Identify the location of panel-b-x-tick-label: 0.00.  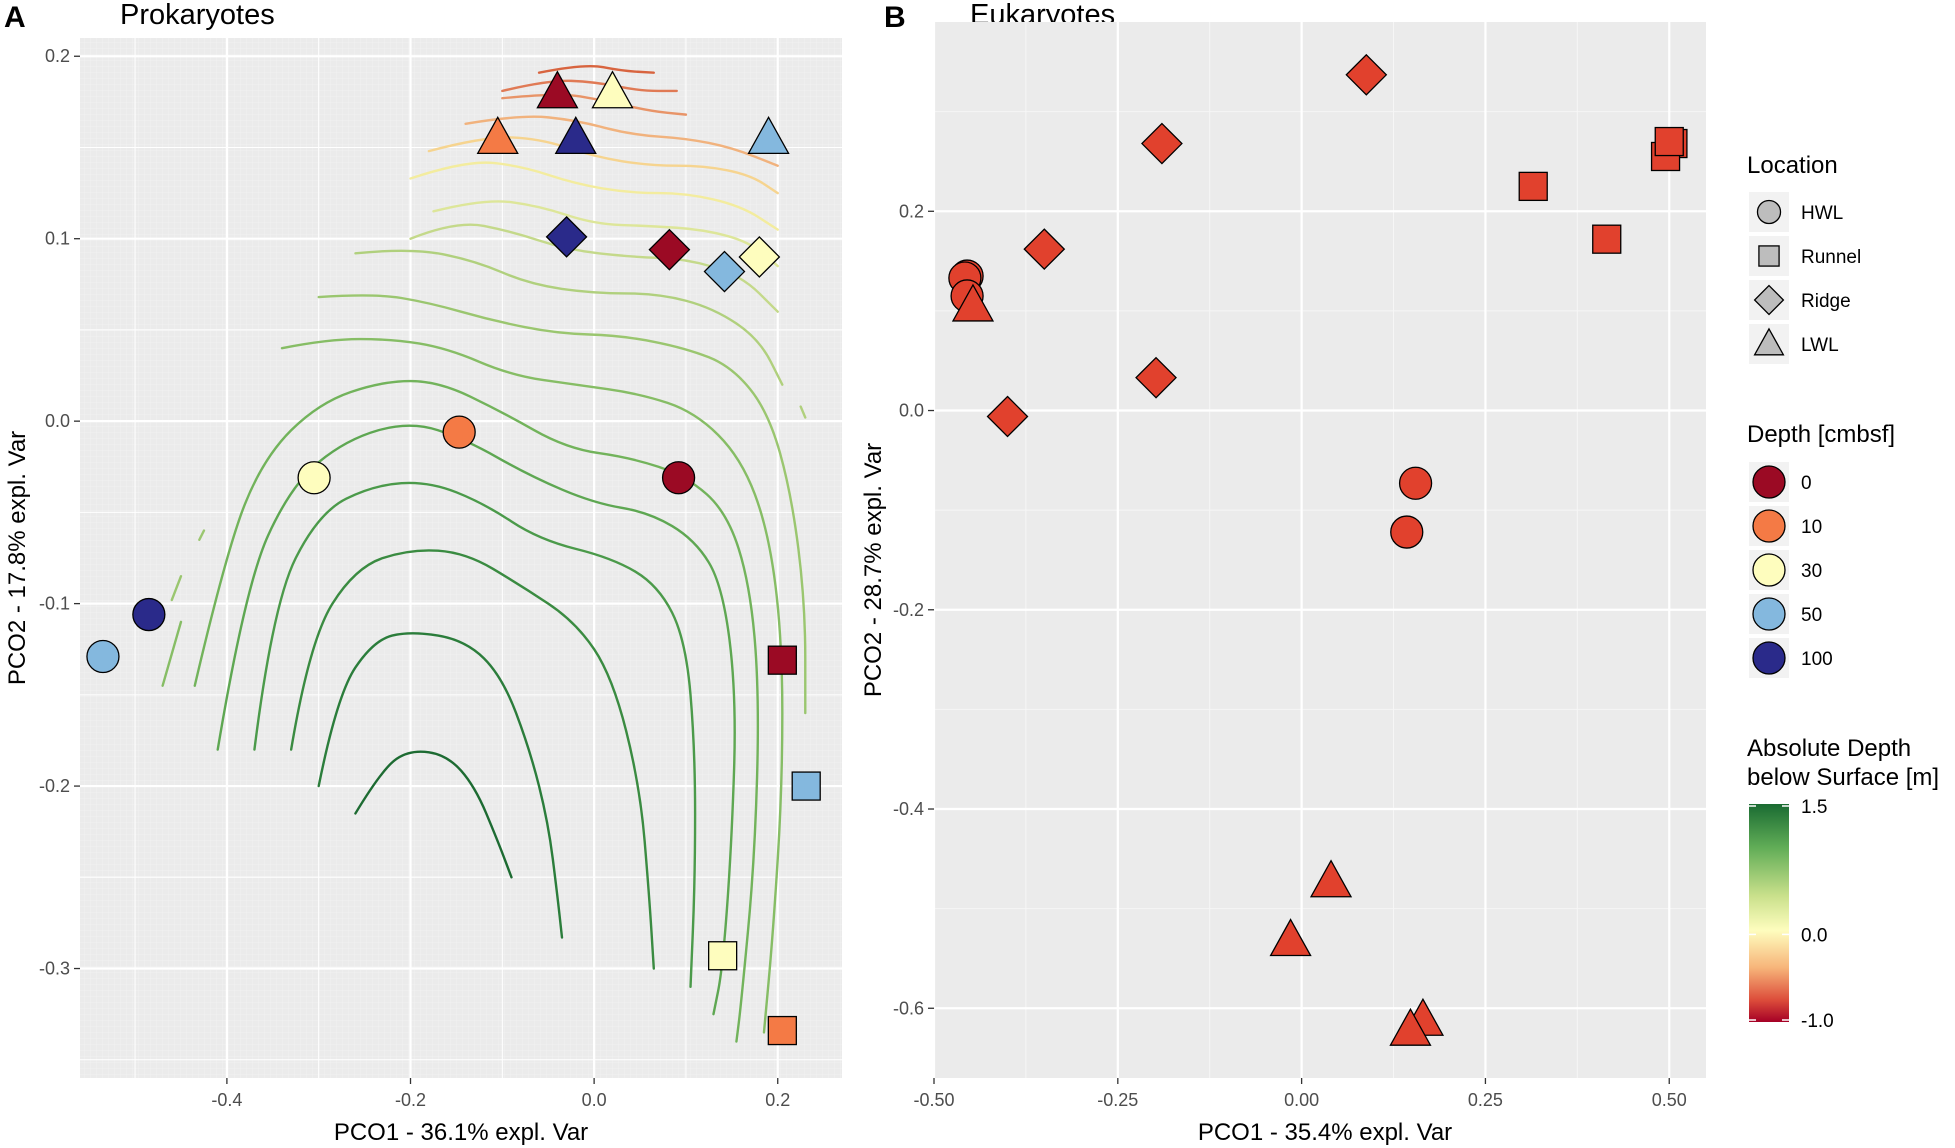
(1301, 1100).